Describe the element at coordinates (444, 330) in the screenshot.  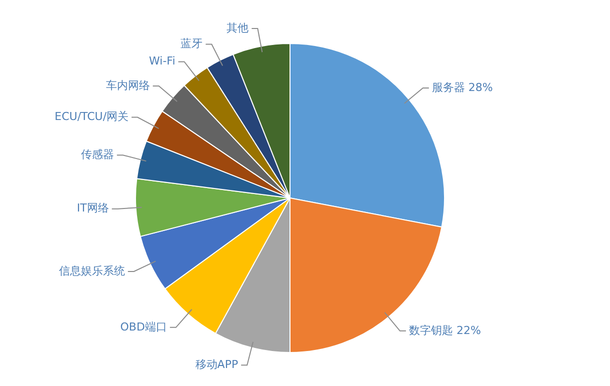
I see `slice-label: 数字钥匙 22%` at that location.